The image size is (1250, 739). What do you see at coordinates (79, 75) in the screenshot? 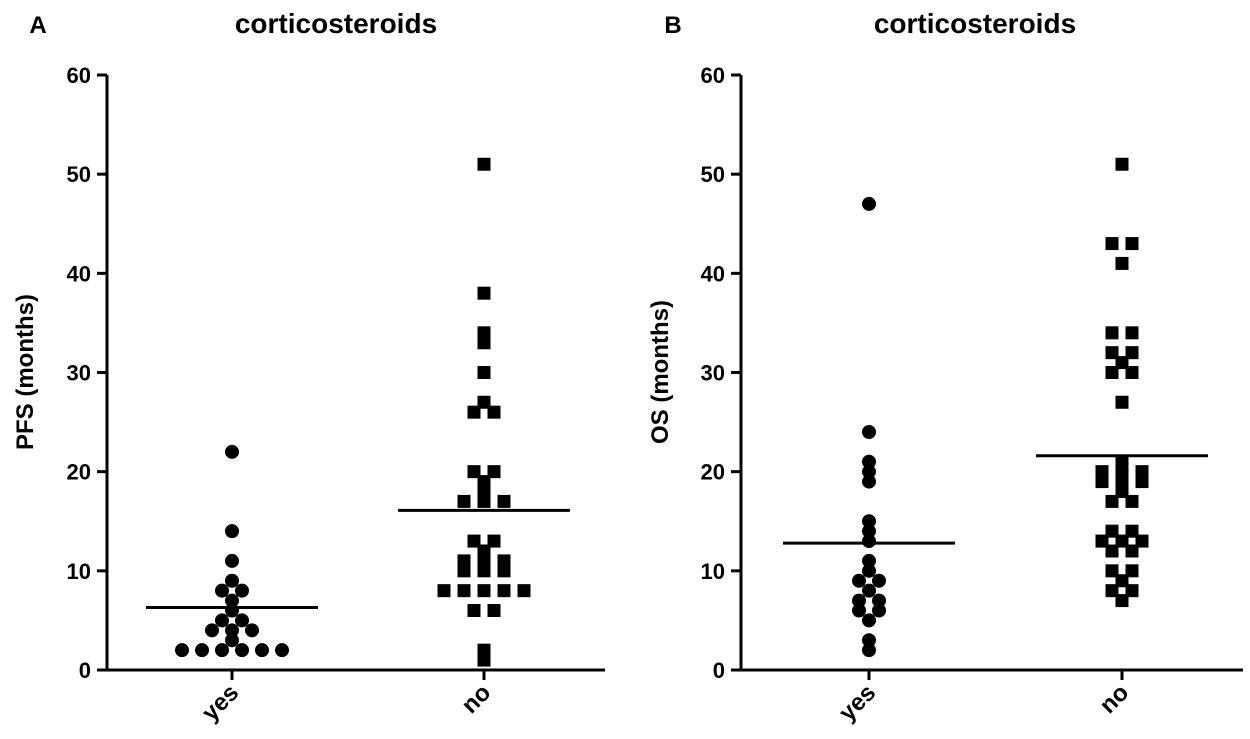
I see `y-tick-label: 60` at bounding box center [79, 75].